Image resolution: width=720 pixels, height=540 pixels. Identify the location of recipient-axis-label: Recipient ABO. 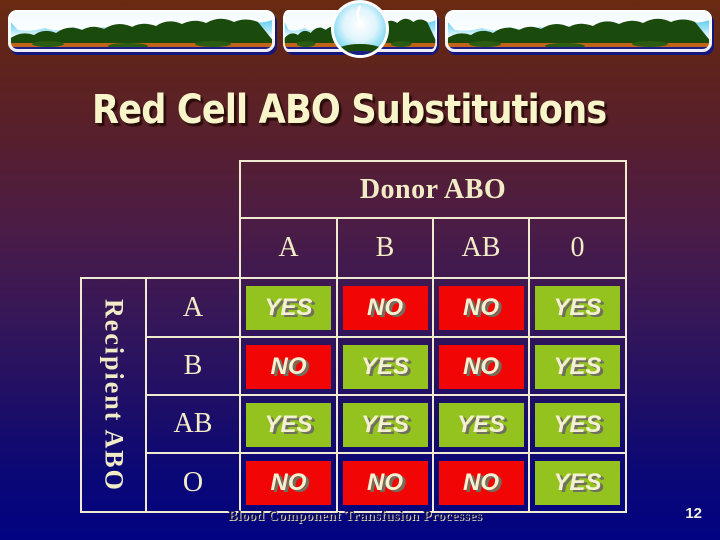
(114, 395).